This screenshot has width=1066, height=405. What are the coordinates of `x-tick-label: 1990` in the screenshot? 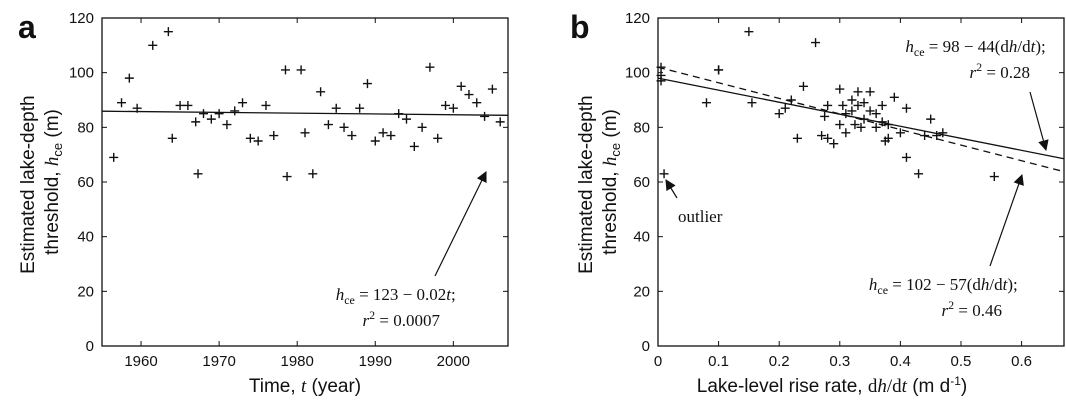 It's located at (375, 361).